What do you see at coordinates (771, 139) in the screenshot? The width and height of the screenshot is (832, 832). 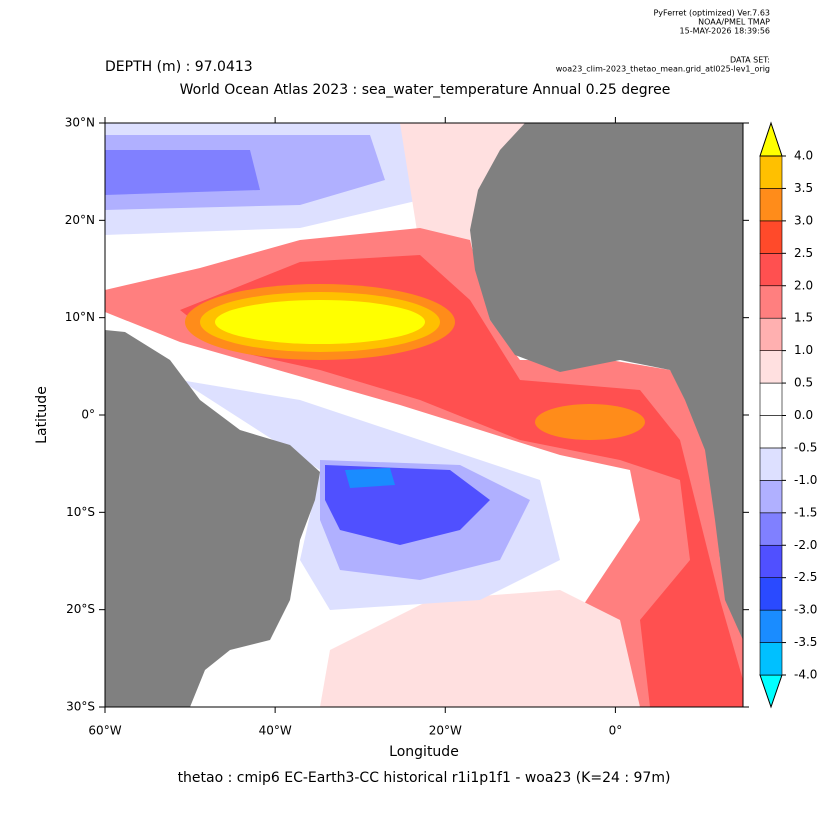 I see `colorbar-over` at bounding box center [771, 139].